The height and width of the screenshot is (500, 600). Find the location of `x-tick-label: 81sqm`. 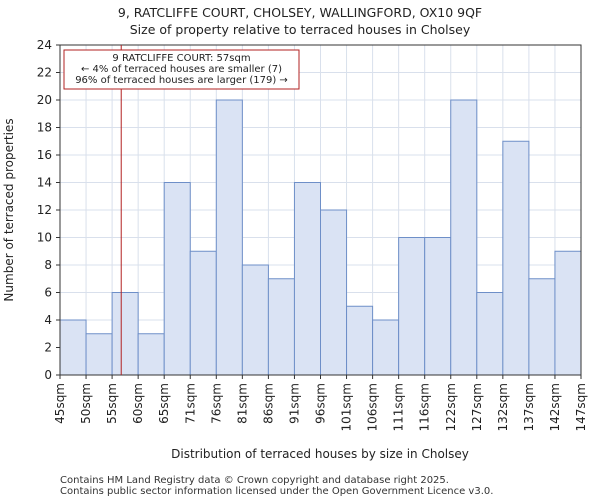

x-tick-label: 81sqm is located at coordinates (242, 403).